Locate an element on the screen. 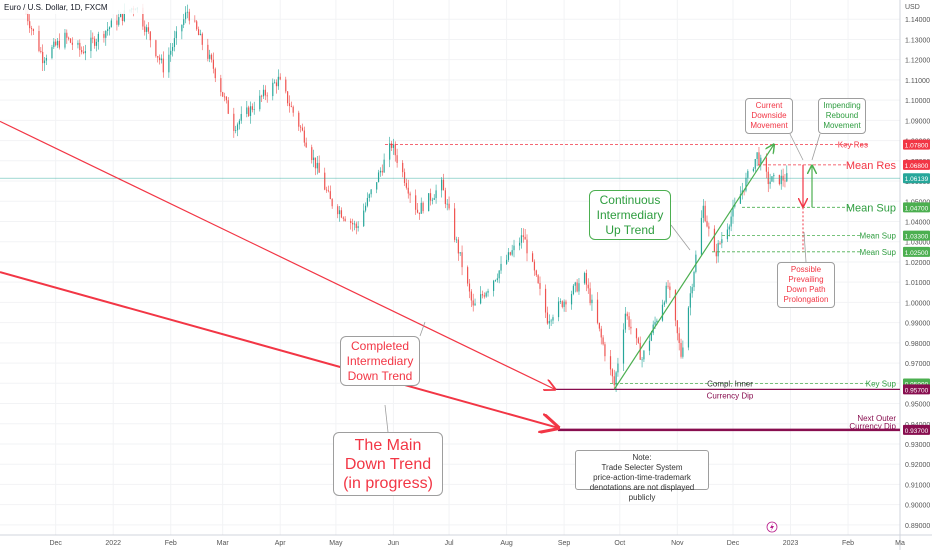  note-line: Note: is located at coordinates (642, 457).